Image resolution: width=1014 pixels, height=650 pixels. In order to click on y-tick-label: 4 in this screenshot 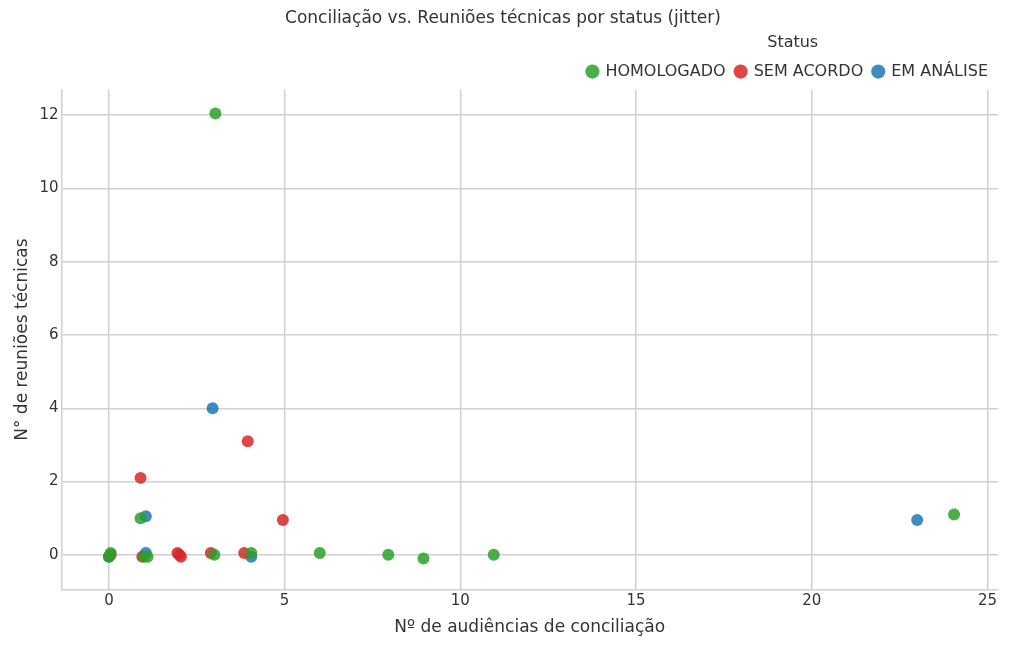, I will do `click(53, 407)`.